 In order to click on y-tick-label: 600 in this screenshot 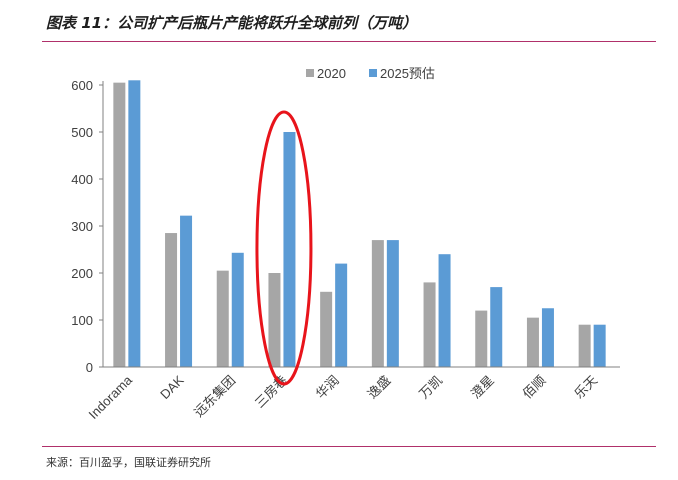, I will do `click(82, 85)`.